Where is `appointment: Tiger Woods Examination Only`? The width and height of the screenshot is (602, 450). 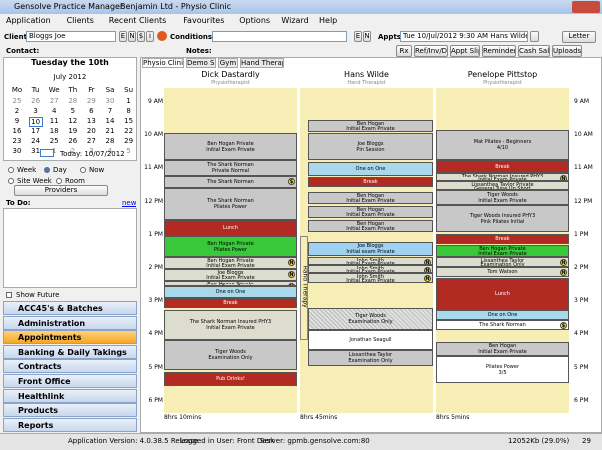 appointment: Tiger Woods Examination Only is located at coordinates (370, 319).